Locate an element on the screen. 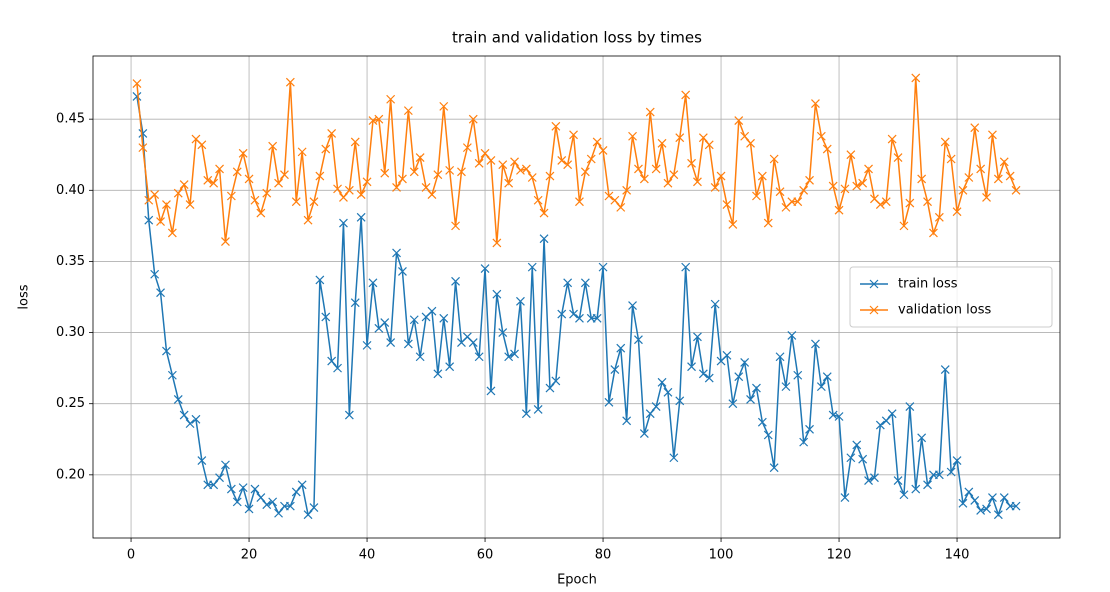 The image size is (1110, 592). x-tick-label: 0 is located at coordinates (131, 555).